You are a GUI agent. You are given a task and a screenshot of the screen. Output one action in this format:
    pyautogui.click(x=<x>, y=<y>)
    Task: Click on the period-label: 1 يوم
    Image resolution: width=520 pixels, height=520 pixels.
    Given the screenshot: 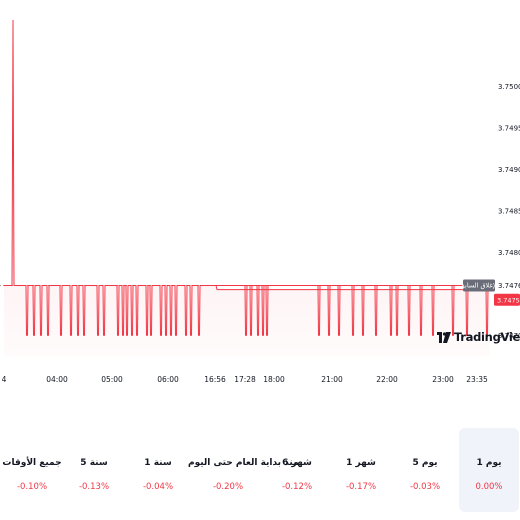 What is the action you would take?
    pyautogui.click(x=489, y=463)
    